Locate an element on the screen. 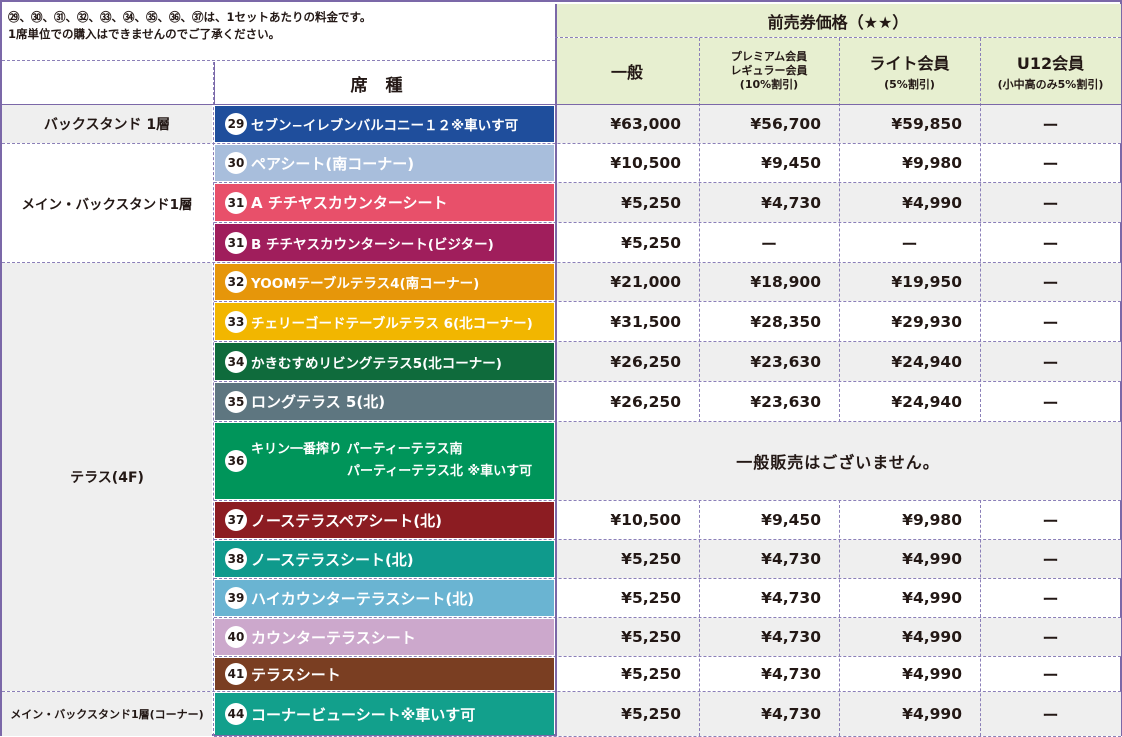  seat-number-badge: 41 is located at coordinates (236, 674).